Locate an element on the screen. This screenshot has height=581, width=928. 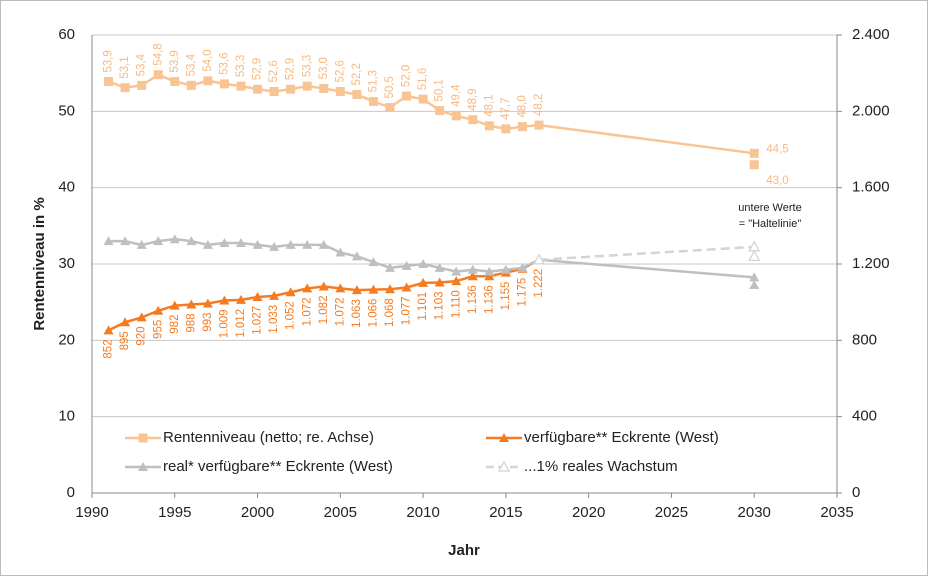
legend-label: real* verfügbare** Eckrente (West) is located at coordinates (278, 466).